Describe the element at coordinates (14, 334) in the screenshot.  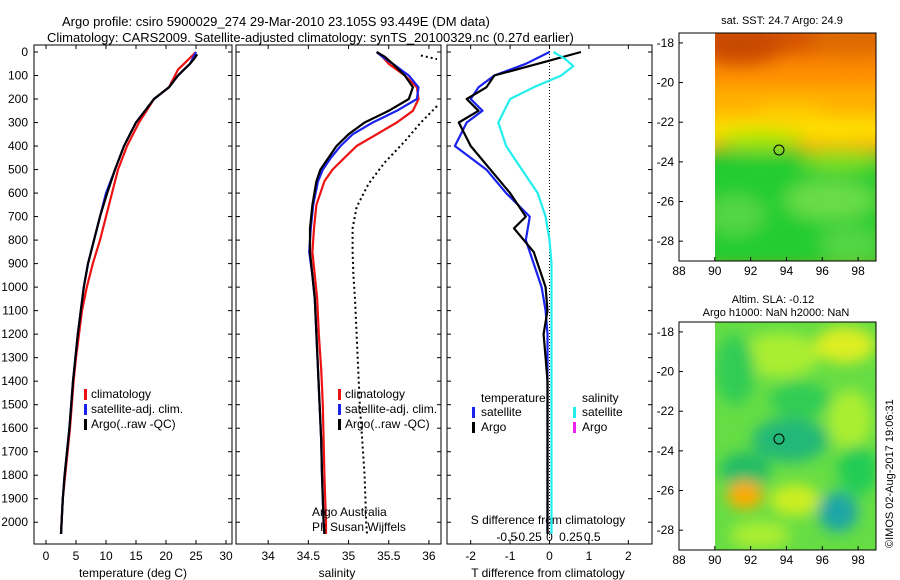
I see `depth-tick-label: 1200` at that location.